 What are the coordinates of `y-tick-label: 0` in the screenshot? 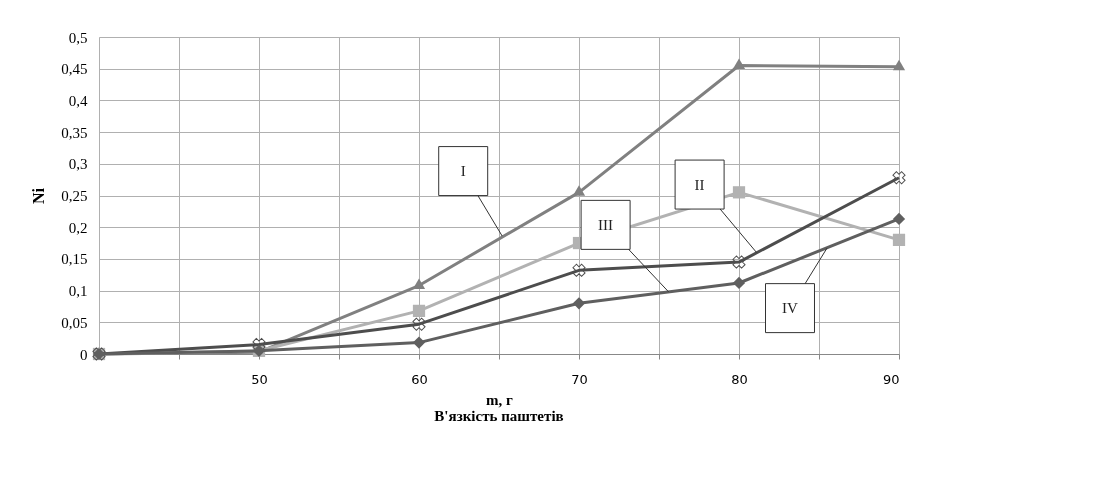 It's located at (84, 354).